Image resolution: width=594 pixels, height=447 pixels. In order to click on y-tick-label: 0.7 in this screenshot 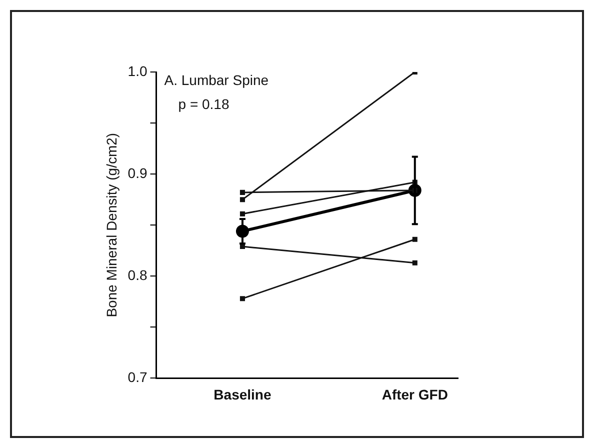, I will do `click(138, 377)`.